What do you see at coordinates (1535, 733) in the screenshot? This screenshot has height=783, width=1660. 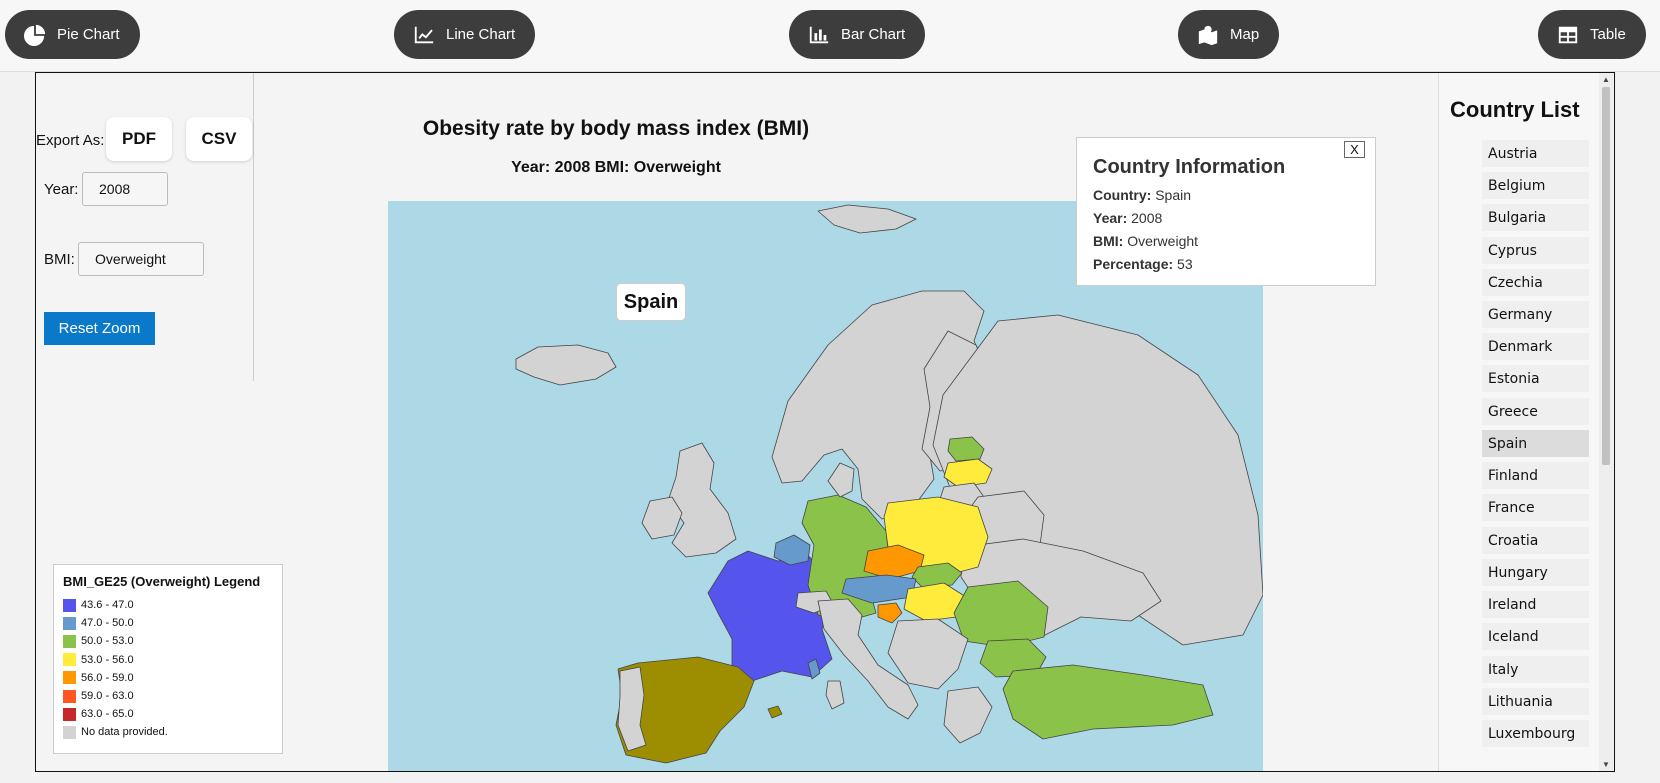 I see `country-item: Luxembourg` at bounding box center [1535, 733].